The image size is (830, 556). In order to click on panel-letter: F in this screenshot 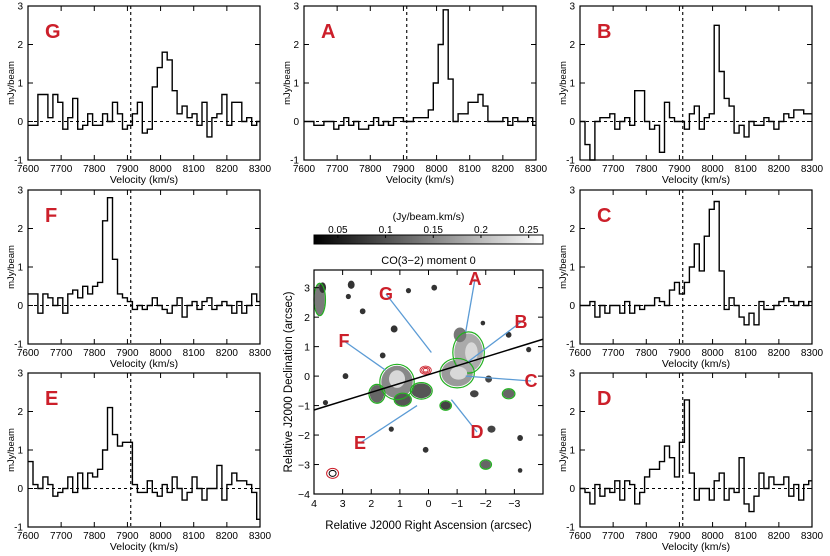, I will do `click(51, 216)`.